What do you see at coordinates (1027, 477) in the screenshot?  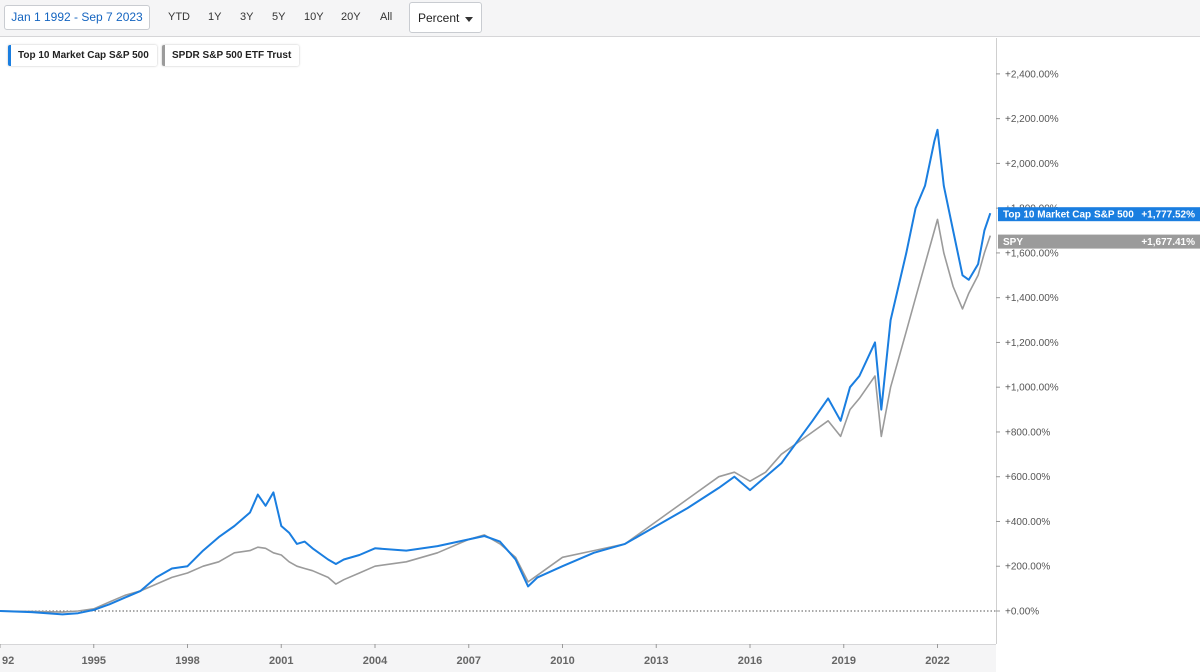 I see `y-tick-label: +600.00%` at bounding box center [1027, 477].